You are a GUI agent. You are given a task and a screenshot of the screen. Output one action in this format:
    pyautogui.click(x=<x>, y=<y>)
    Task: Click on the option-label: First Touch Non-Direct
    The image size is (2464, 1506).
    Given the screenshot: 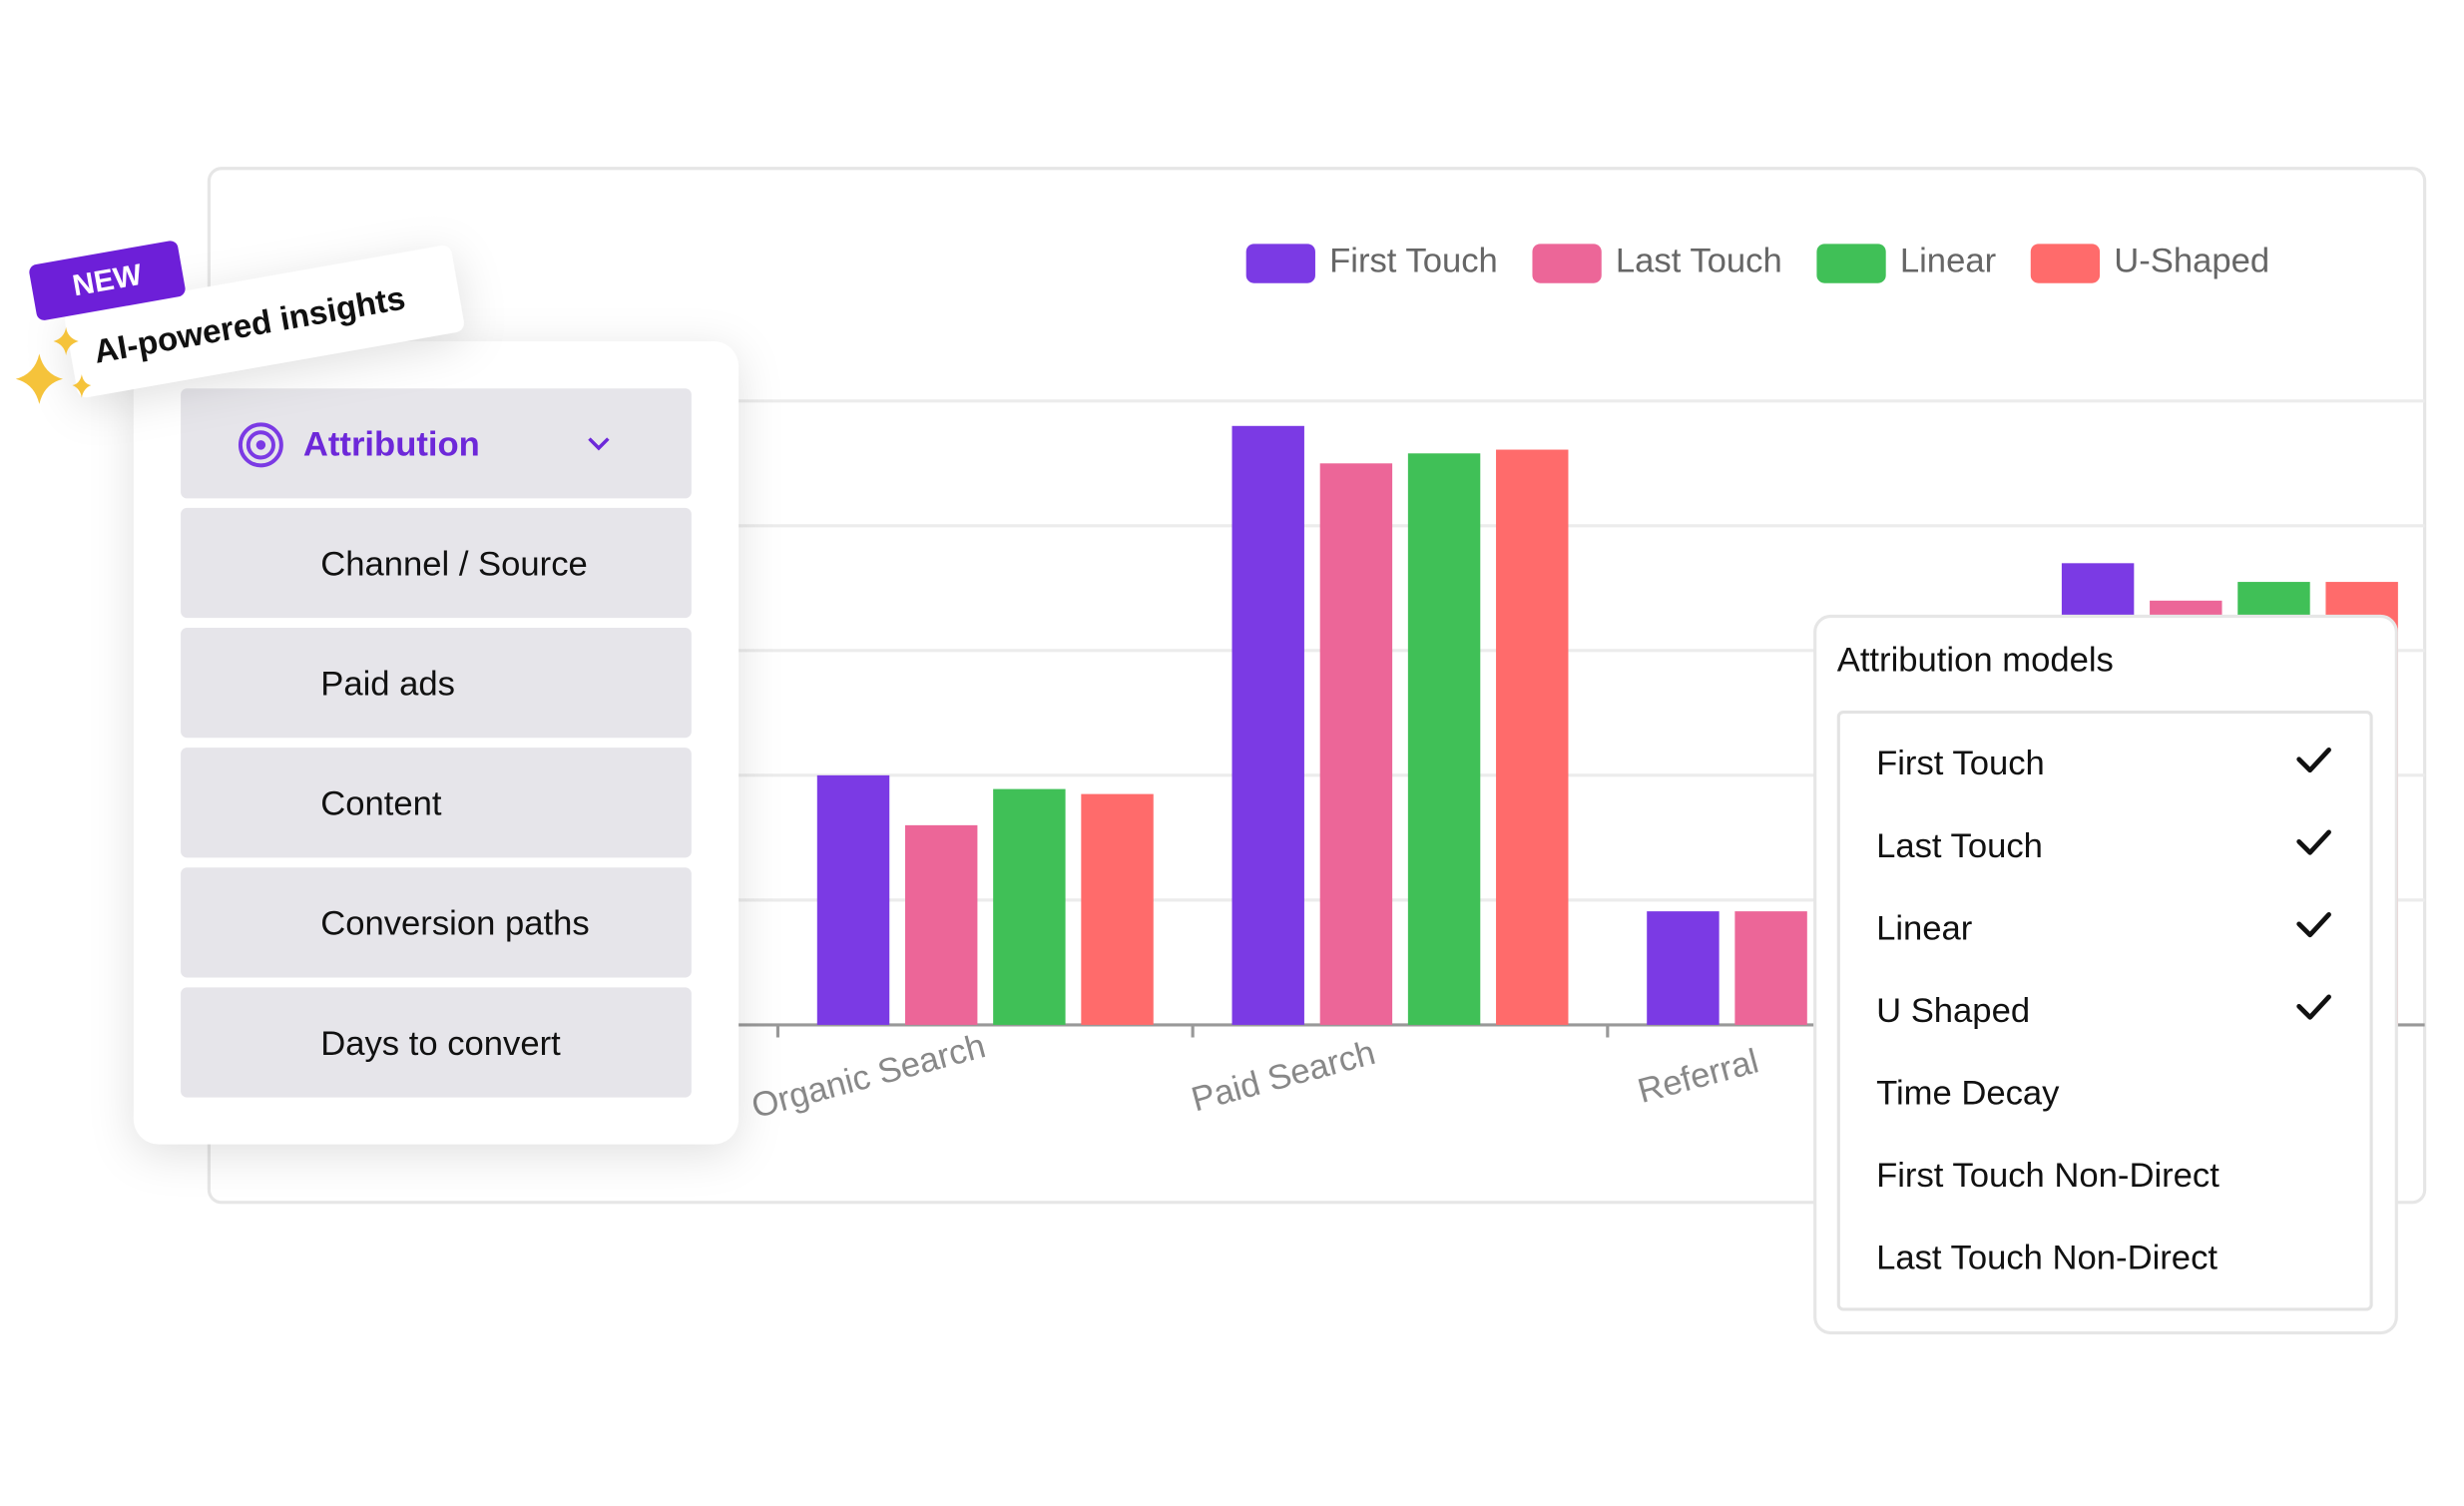 What is the action you would take?
    pyautogui.click(x=2047, y=1176)
    